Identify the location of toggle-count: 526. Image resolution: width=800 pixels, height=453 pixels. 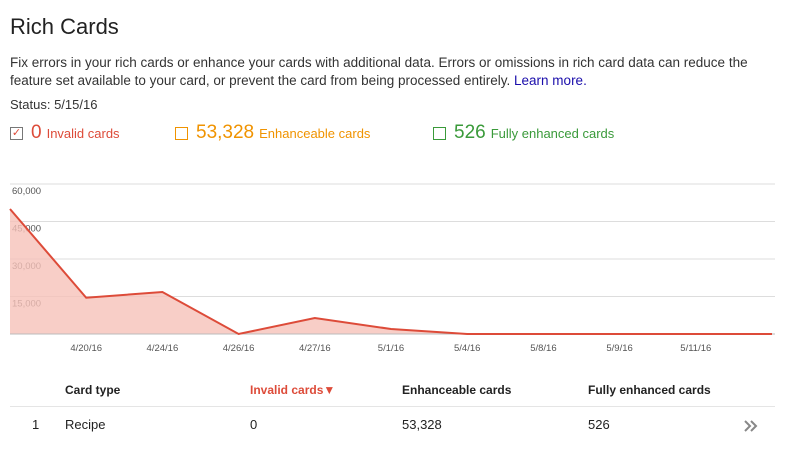
(470, 132).